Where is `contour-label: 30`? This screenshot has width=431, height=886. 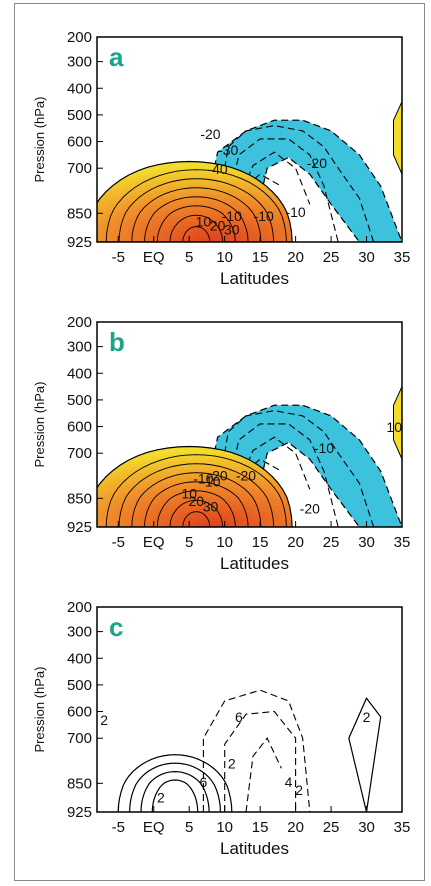
contour-label: 30 is located at coordinates (232, 229).